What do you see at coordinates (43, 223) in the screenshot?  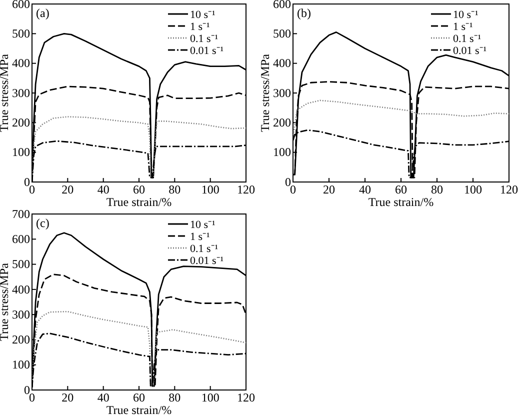 I see `annotation: (c)` at bounding box center [43, 223].